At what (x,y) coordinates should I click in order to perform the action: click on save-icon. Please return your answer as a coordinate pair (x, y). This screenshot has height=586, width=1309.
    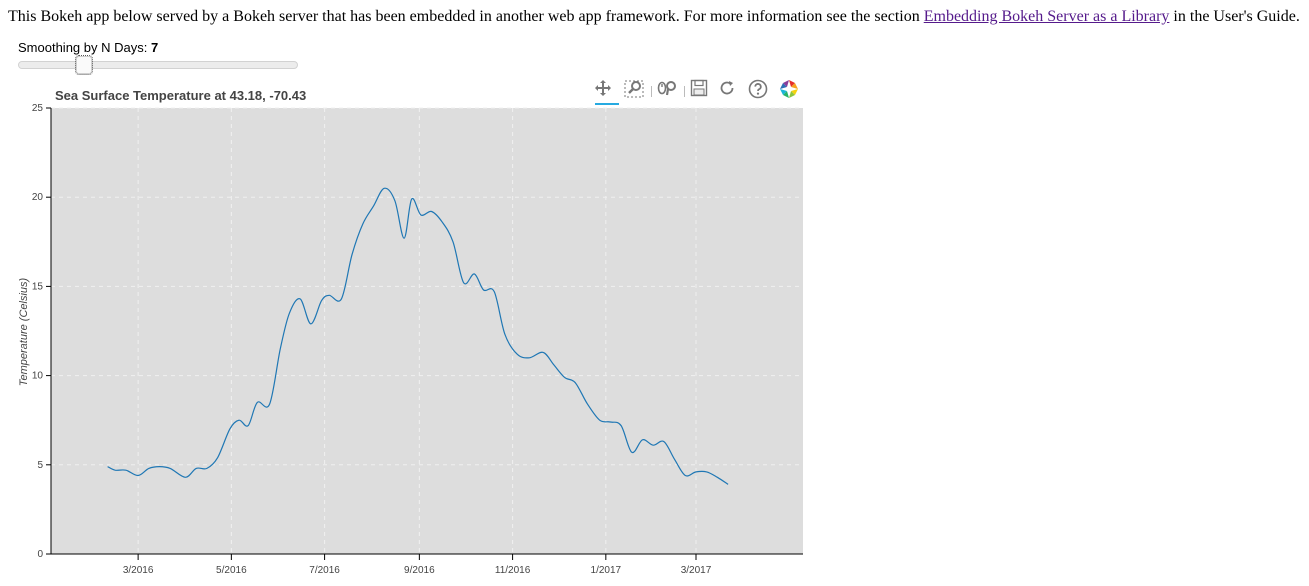
    Looking at the image, I should click on (699, 88).